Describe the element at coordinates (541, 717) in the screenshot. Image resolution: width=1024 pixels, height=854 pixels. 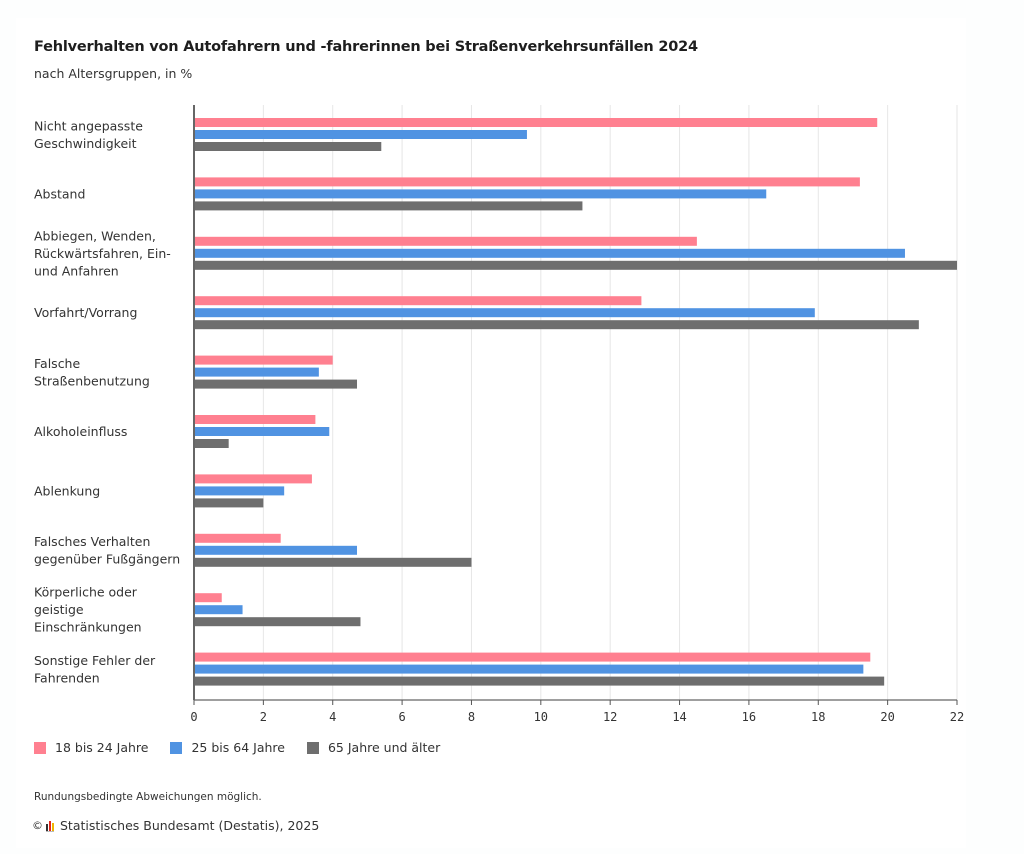
I see `tick-label: 10` at that location.